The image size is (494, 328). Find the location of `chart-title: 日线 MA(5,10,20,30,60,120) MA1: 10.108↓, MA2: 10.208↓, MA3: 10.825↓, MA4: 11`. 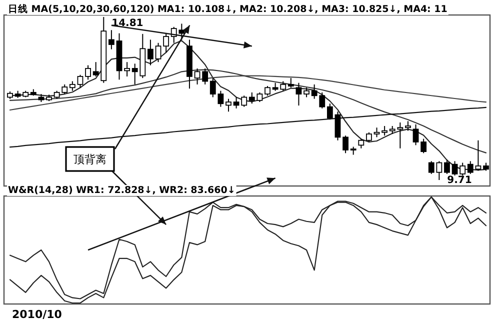

chart-title: 日线 MA(5,10,20,30,60,120) MA1: 10.108↓, MA2: 10.208↓, MA3: 10.825↓, MA4: 11 is located at coordinates (228, 9).